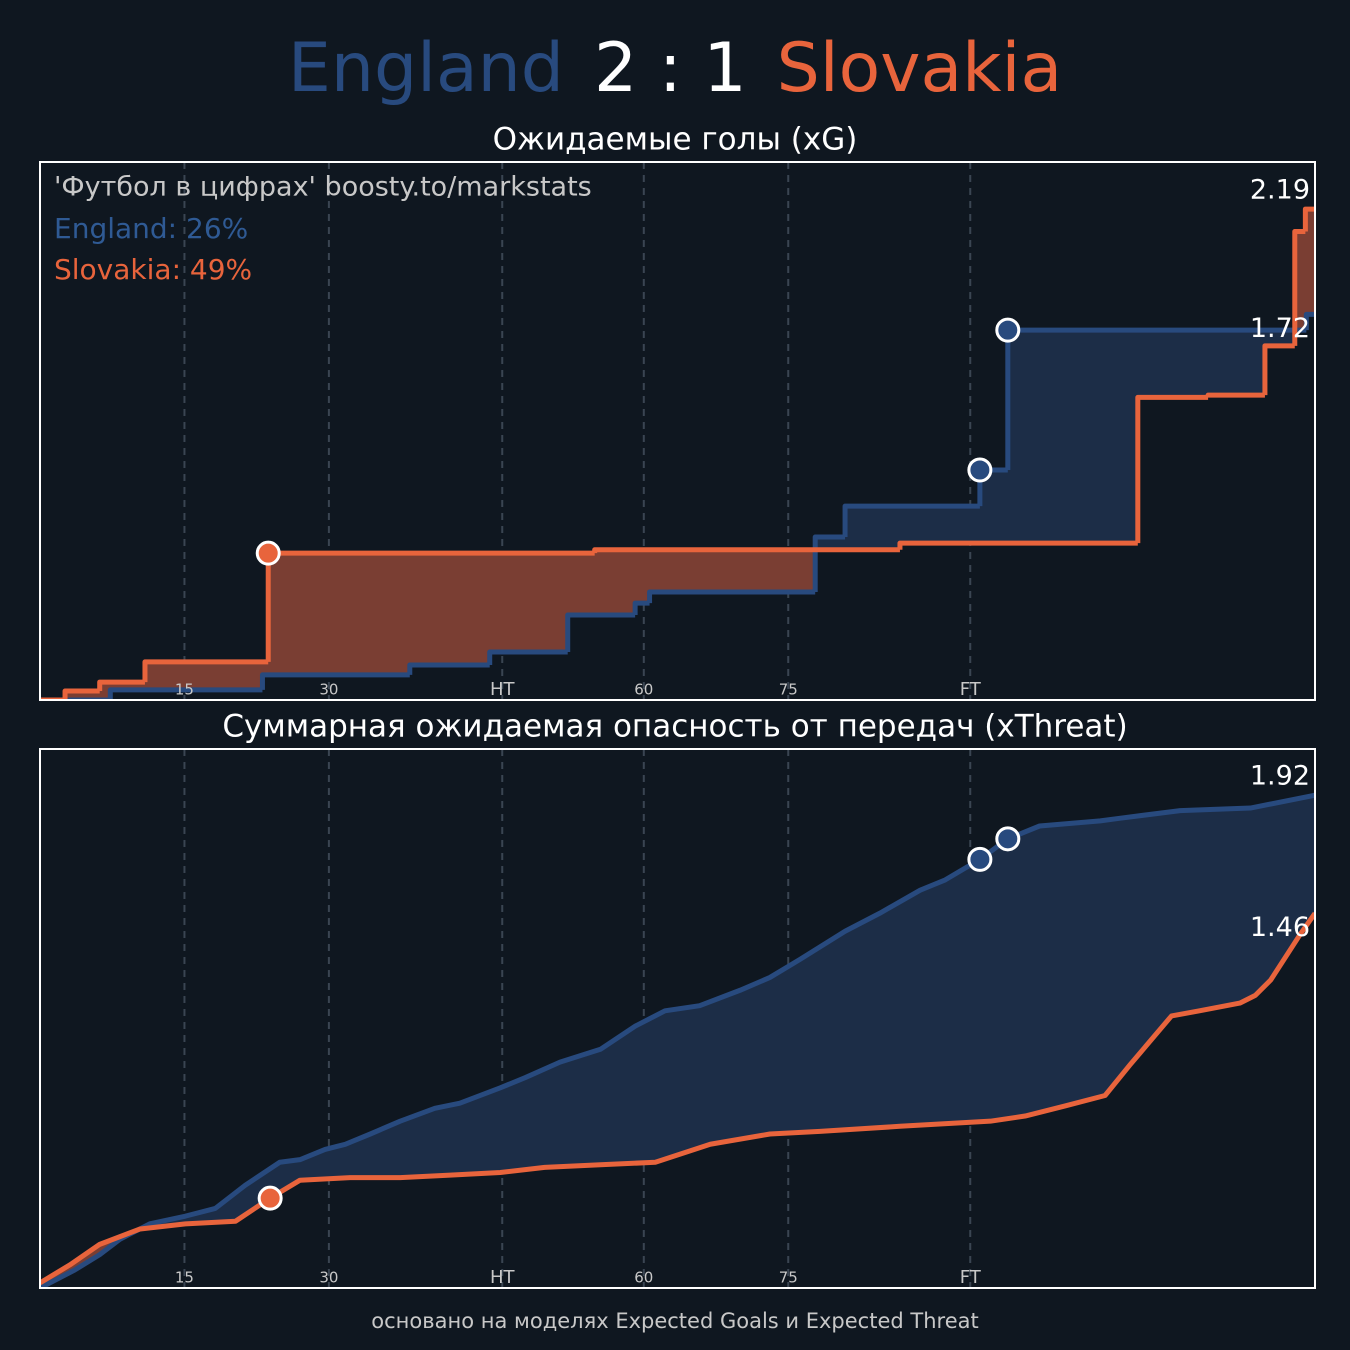  Describe the element at coordinates (323, 187) in the screenshot. I see `source-note: 'Футбол в цифрах' boosty.to/markstats` at that location.